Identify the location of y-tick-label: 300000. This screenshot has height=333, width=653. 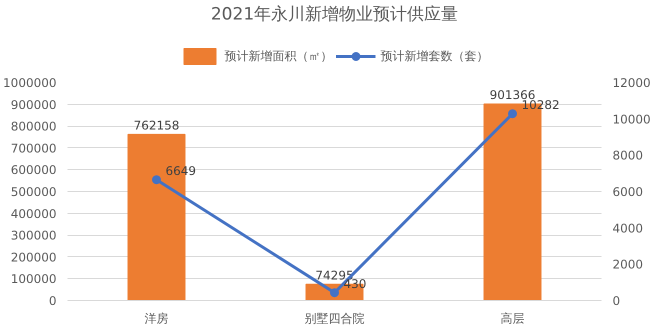
(33, 235).